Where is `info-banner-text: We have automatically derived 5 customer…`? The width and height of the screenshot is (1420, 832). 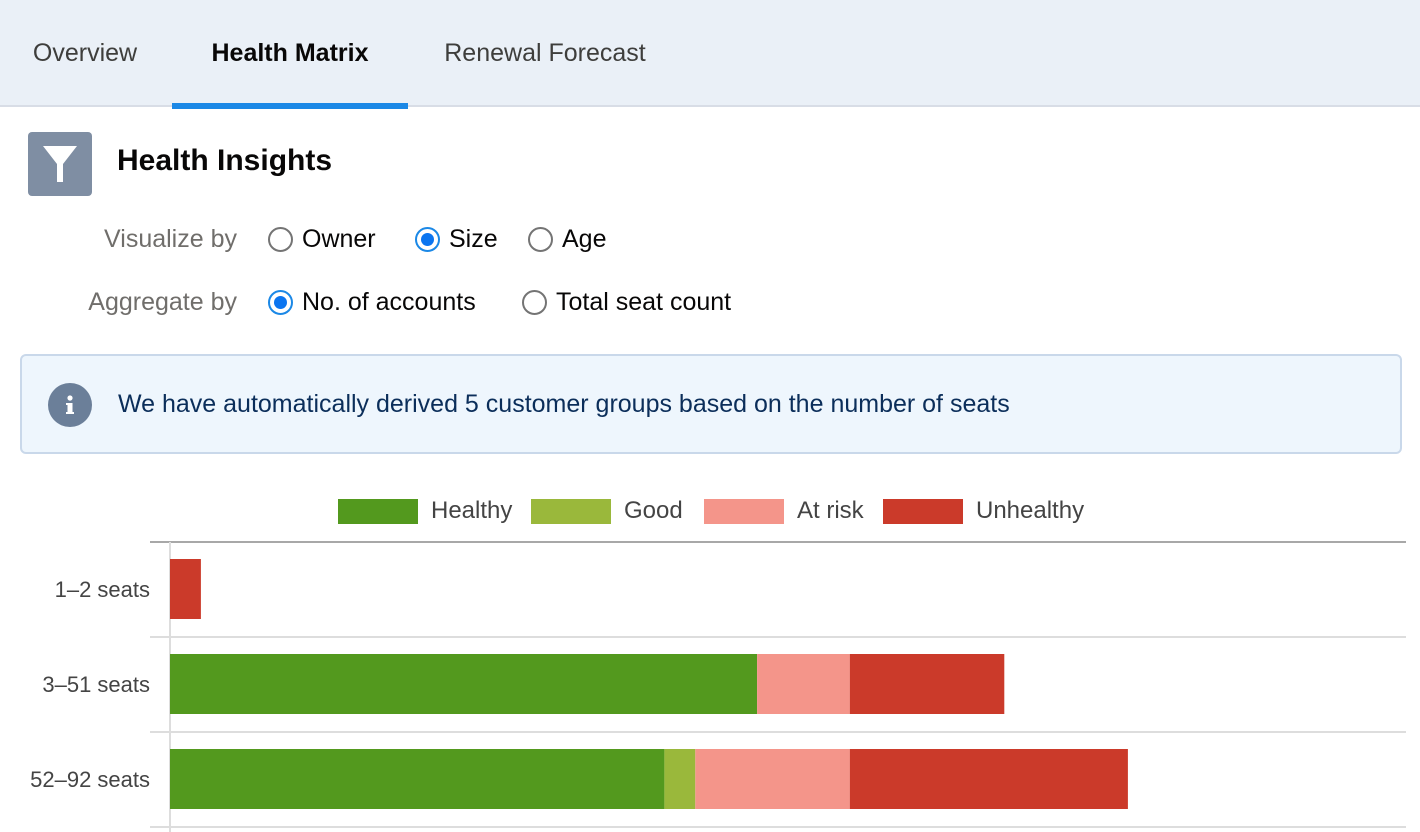
info-banner-text: We have automatically derived 5 customer… is located at coordinates (564, 404).